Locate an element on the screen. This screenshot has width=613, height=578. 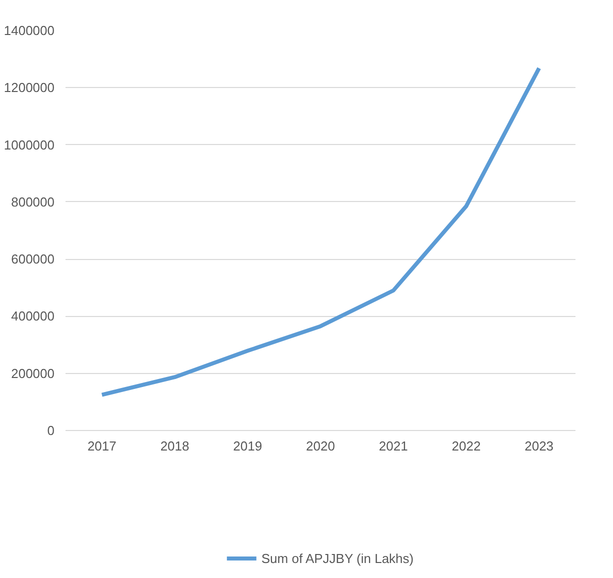
x-tick-label: 2022 is located at coordinates (466, 446).